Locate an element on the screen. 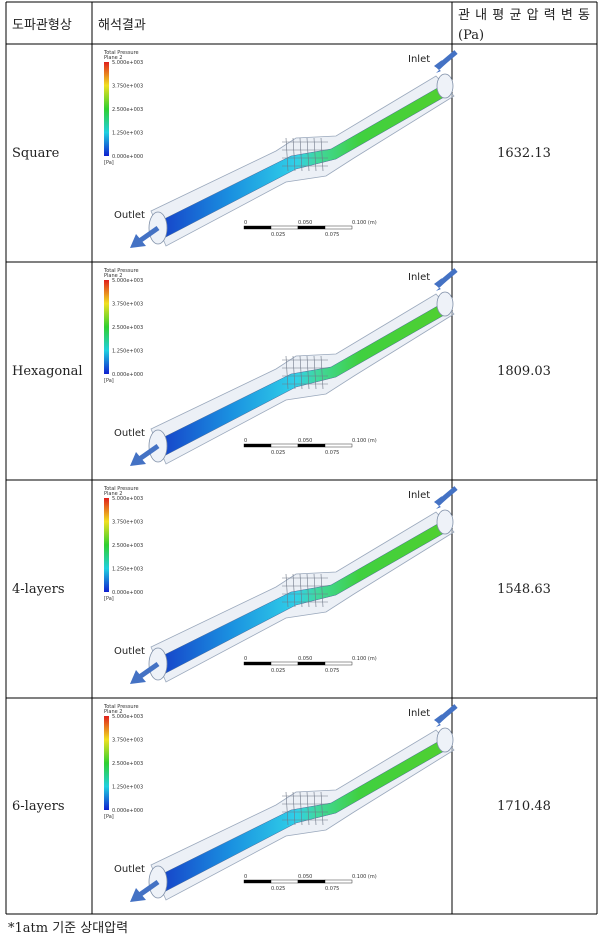 This screenshot has height=942, width=604. header-cell: (Pa) is located at coordinates (471, 35).